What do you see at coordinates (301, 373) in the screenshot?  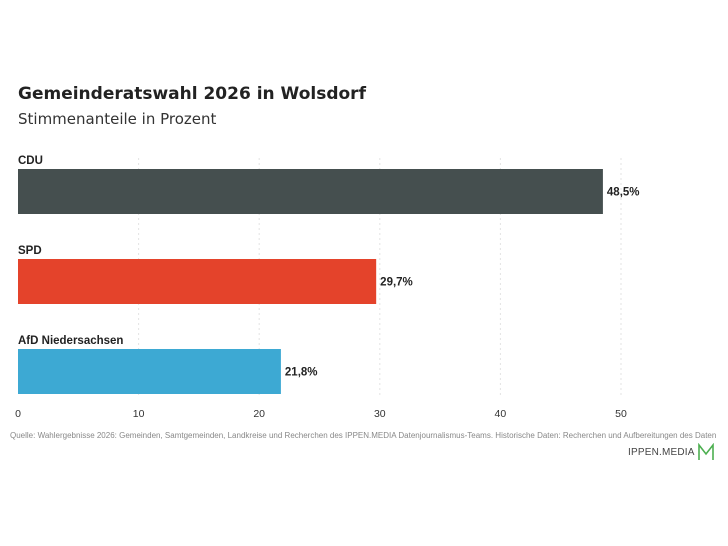 I see `data-label: 21,8%` at bounding box center [301, 373].